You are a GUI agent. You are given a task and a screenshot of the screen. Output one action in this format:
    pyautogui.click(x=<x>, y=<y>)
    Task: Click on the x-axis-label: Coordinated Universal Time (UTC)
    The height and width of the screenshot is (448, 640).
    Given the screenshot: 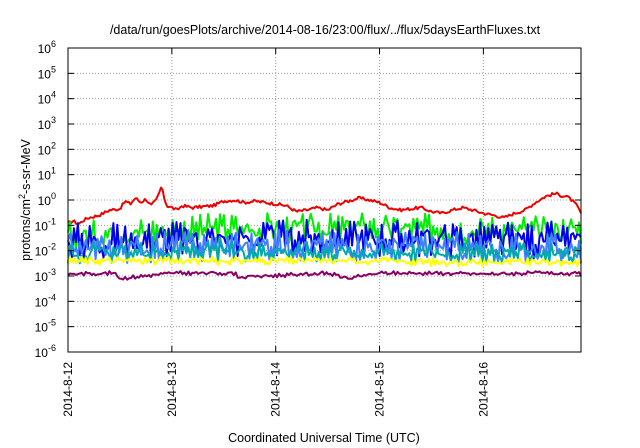 What is the action you would take?
    pyautogui.click(x=324, y=438)
    